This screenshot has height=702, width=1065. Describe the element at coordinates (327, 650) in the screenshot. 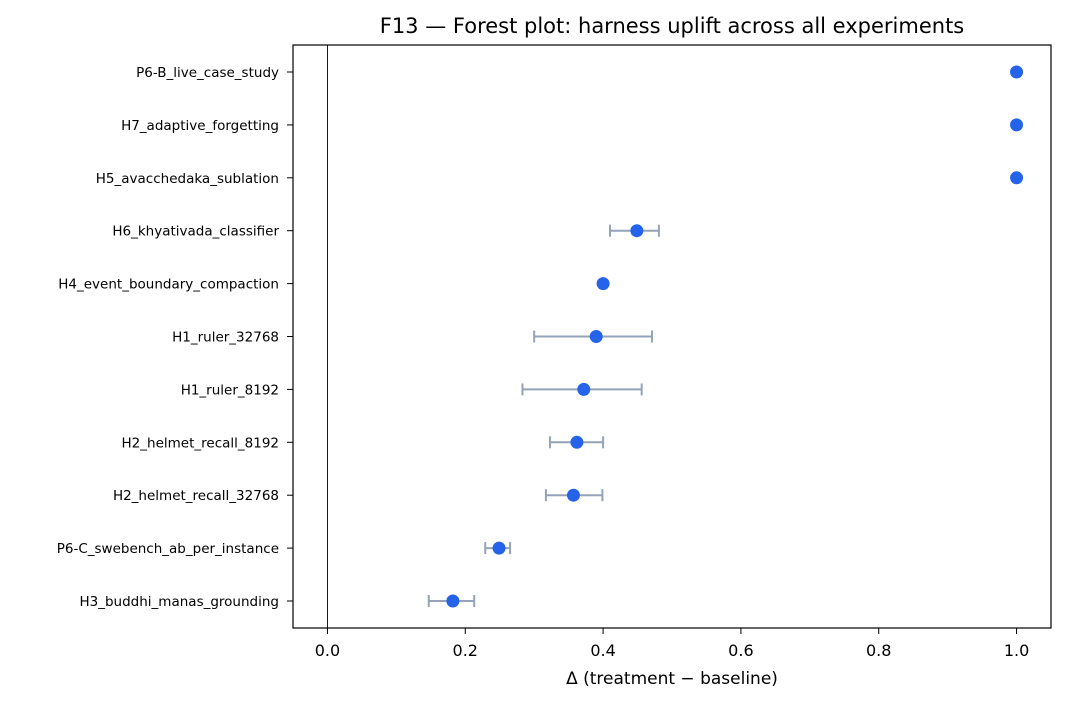

I see `x-tick-label: 0.0` at that location.